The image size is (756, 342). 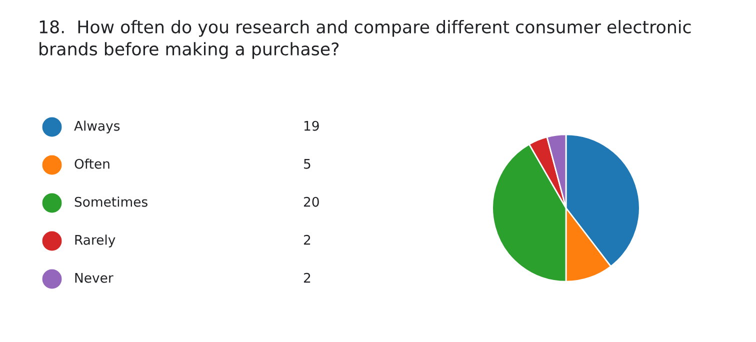 I want to click on legend-label: Often, so click(x=92, y=163).